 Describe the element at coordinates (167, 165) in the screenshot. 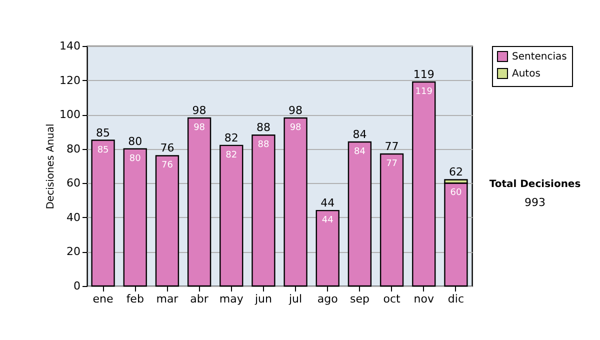

I see `data-label: 76` at that location.